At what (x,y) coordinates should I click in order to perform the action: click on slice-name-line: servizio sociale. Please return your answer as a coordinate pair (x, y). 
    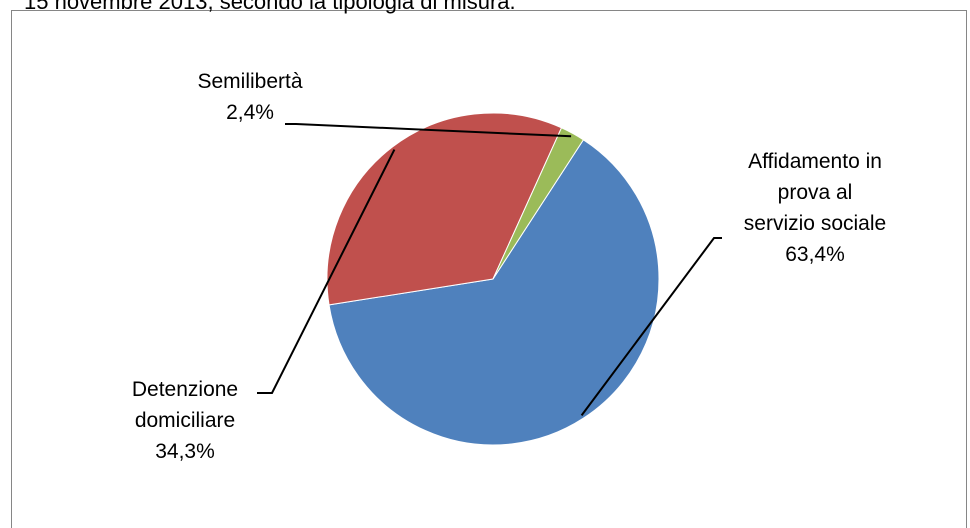
    Looking at the image, I should click on (815, 223).